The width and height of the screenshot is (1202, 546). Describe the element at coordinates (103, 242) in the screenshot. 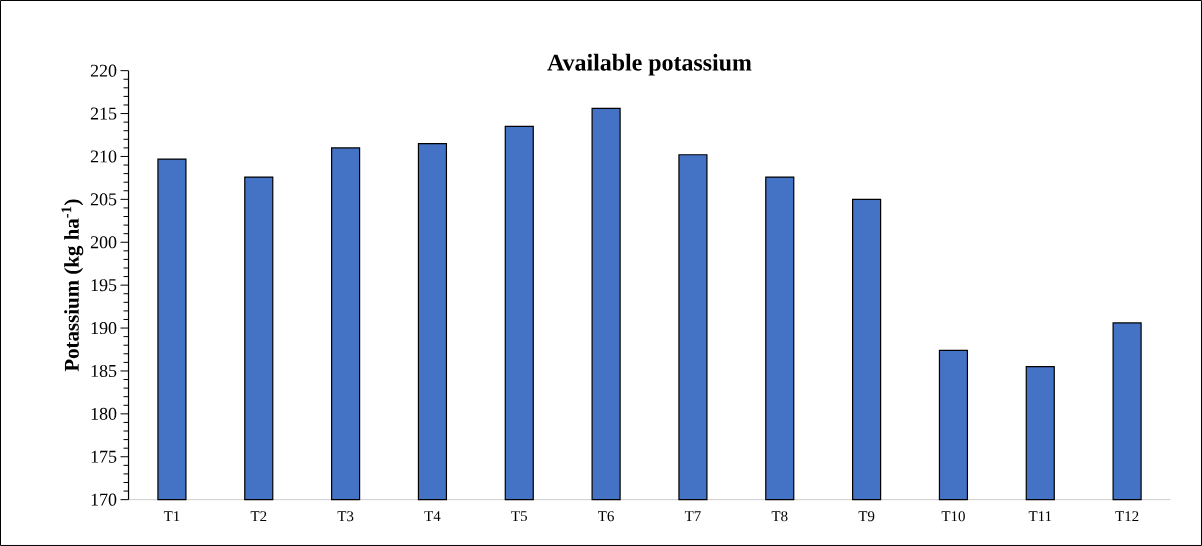

I see `y-tick-label: 200` at that location.